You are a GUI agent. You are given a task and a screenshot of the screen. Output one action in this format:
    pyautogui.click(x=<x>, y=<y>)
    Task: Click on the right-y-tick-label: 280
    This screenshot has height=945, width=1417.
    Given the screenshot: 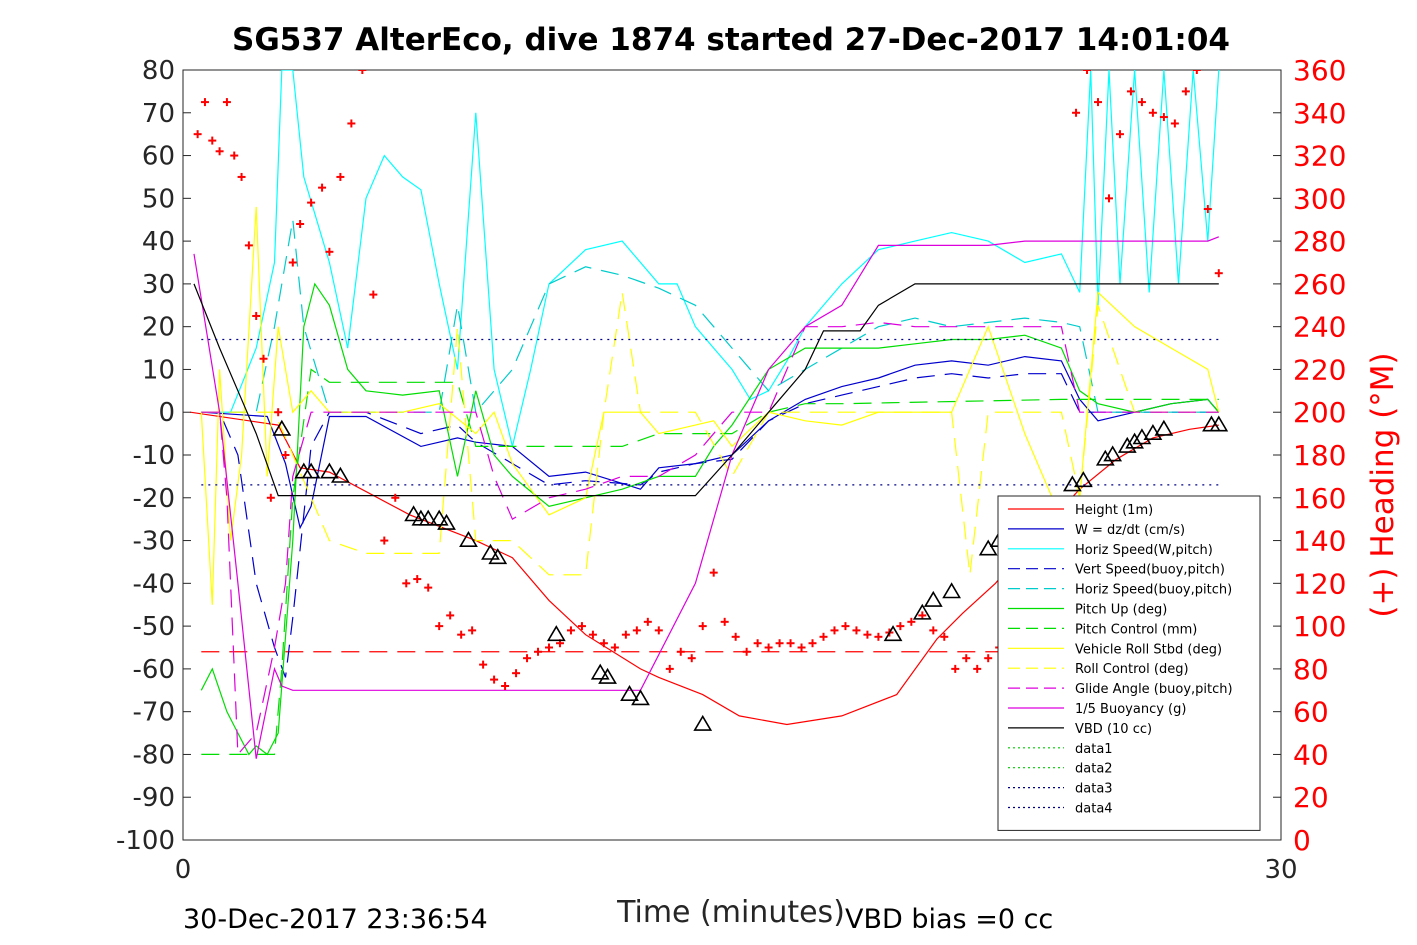 What is the action you would take?
    pyautogui.click(x=1319, y=241)
    